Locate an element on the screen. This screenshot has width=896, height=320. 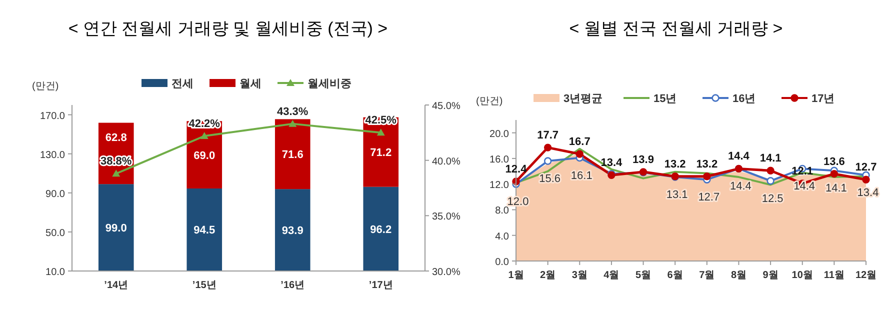
x-tick-label: 4월 is located at coordinates (612, 275).